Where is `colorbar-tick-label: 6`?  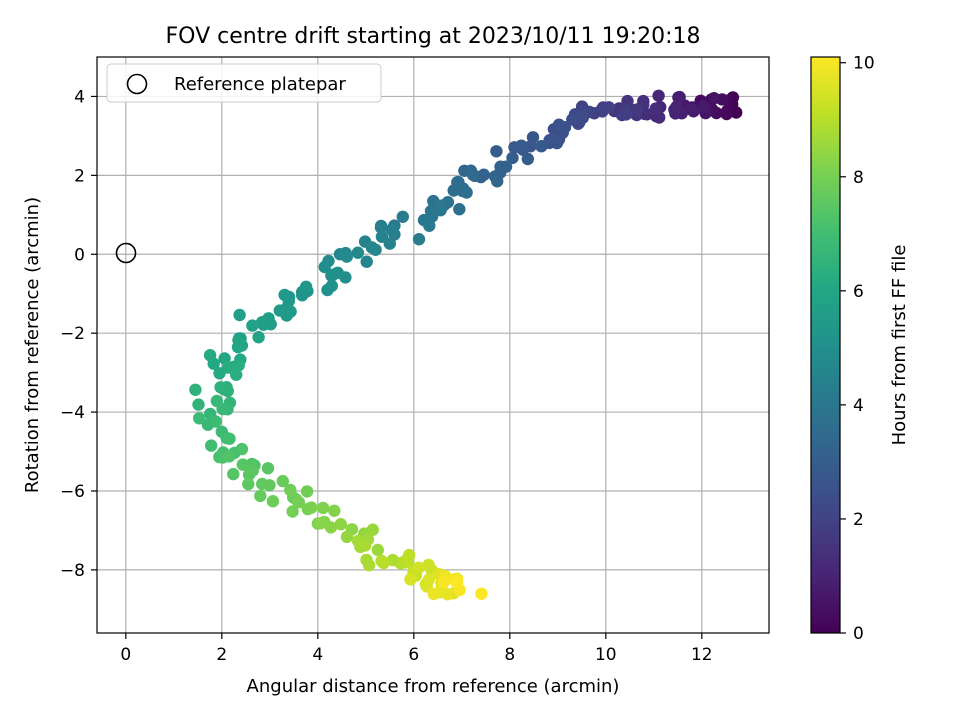 colorbar-tick-label: 6 is located at coordinates (858, 292).